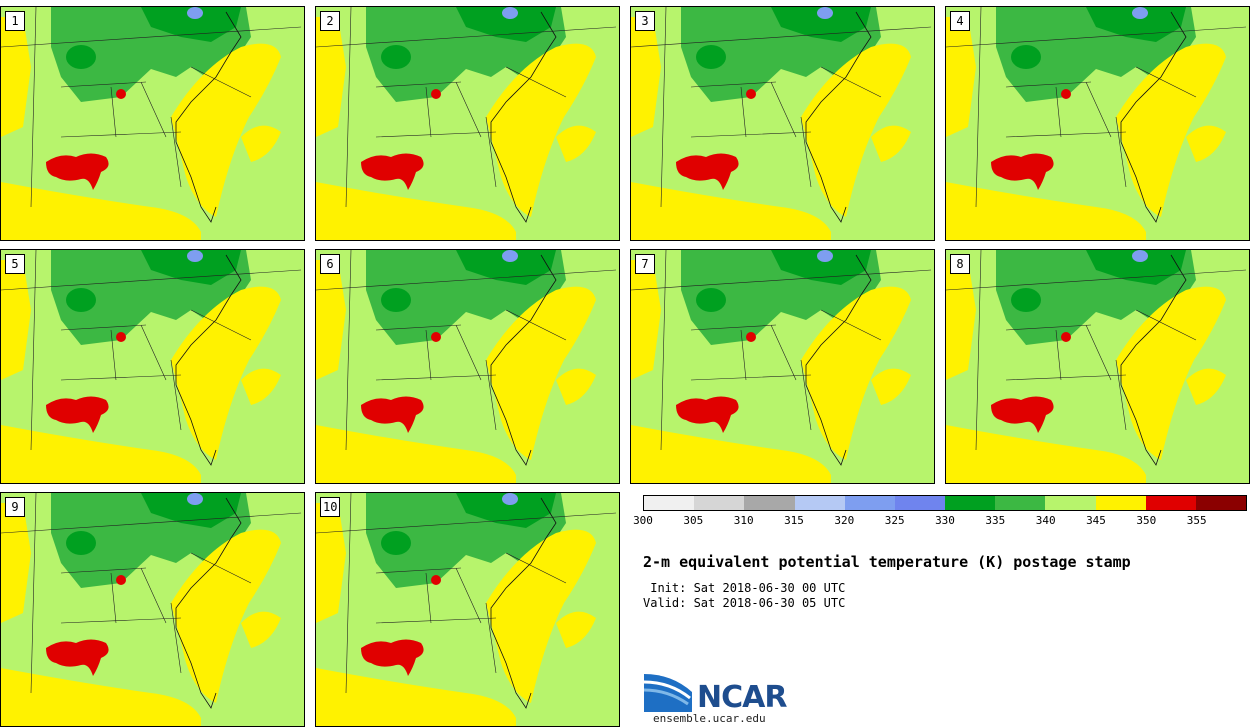 This screenshot has width=1260, height=728. Describe the element at coordinates (844, 520) in the screenshot. I see `colorbar-tick-label: 320` at that location.